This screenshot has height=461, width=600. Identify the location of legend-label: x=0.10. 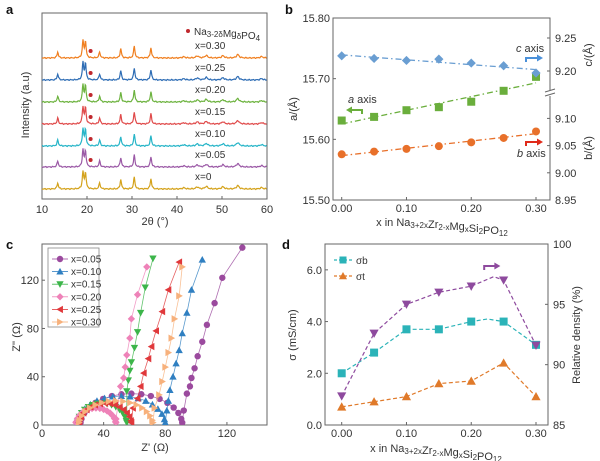
(86, 272).